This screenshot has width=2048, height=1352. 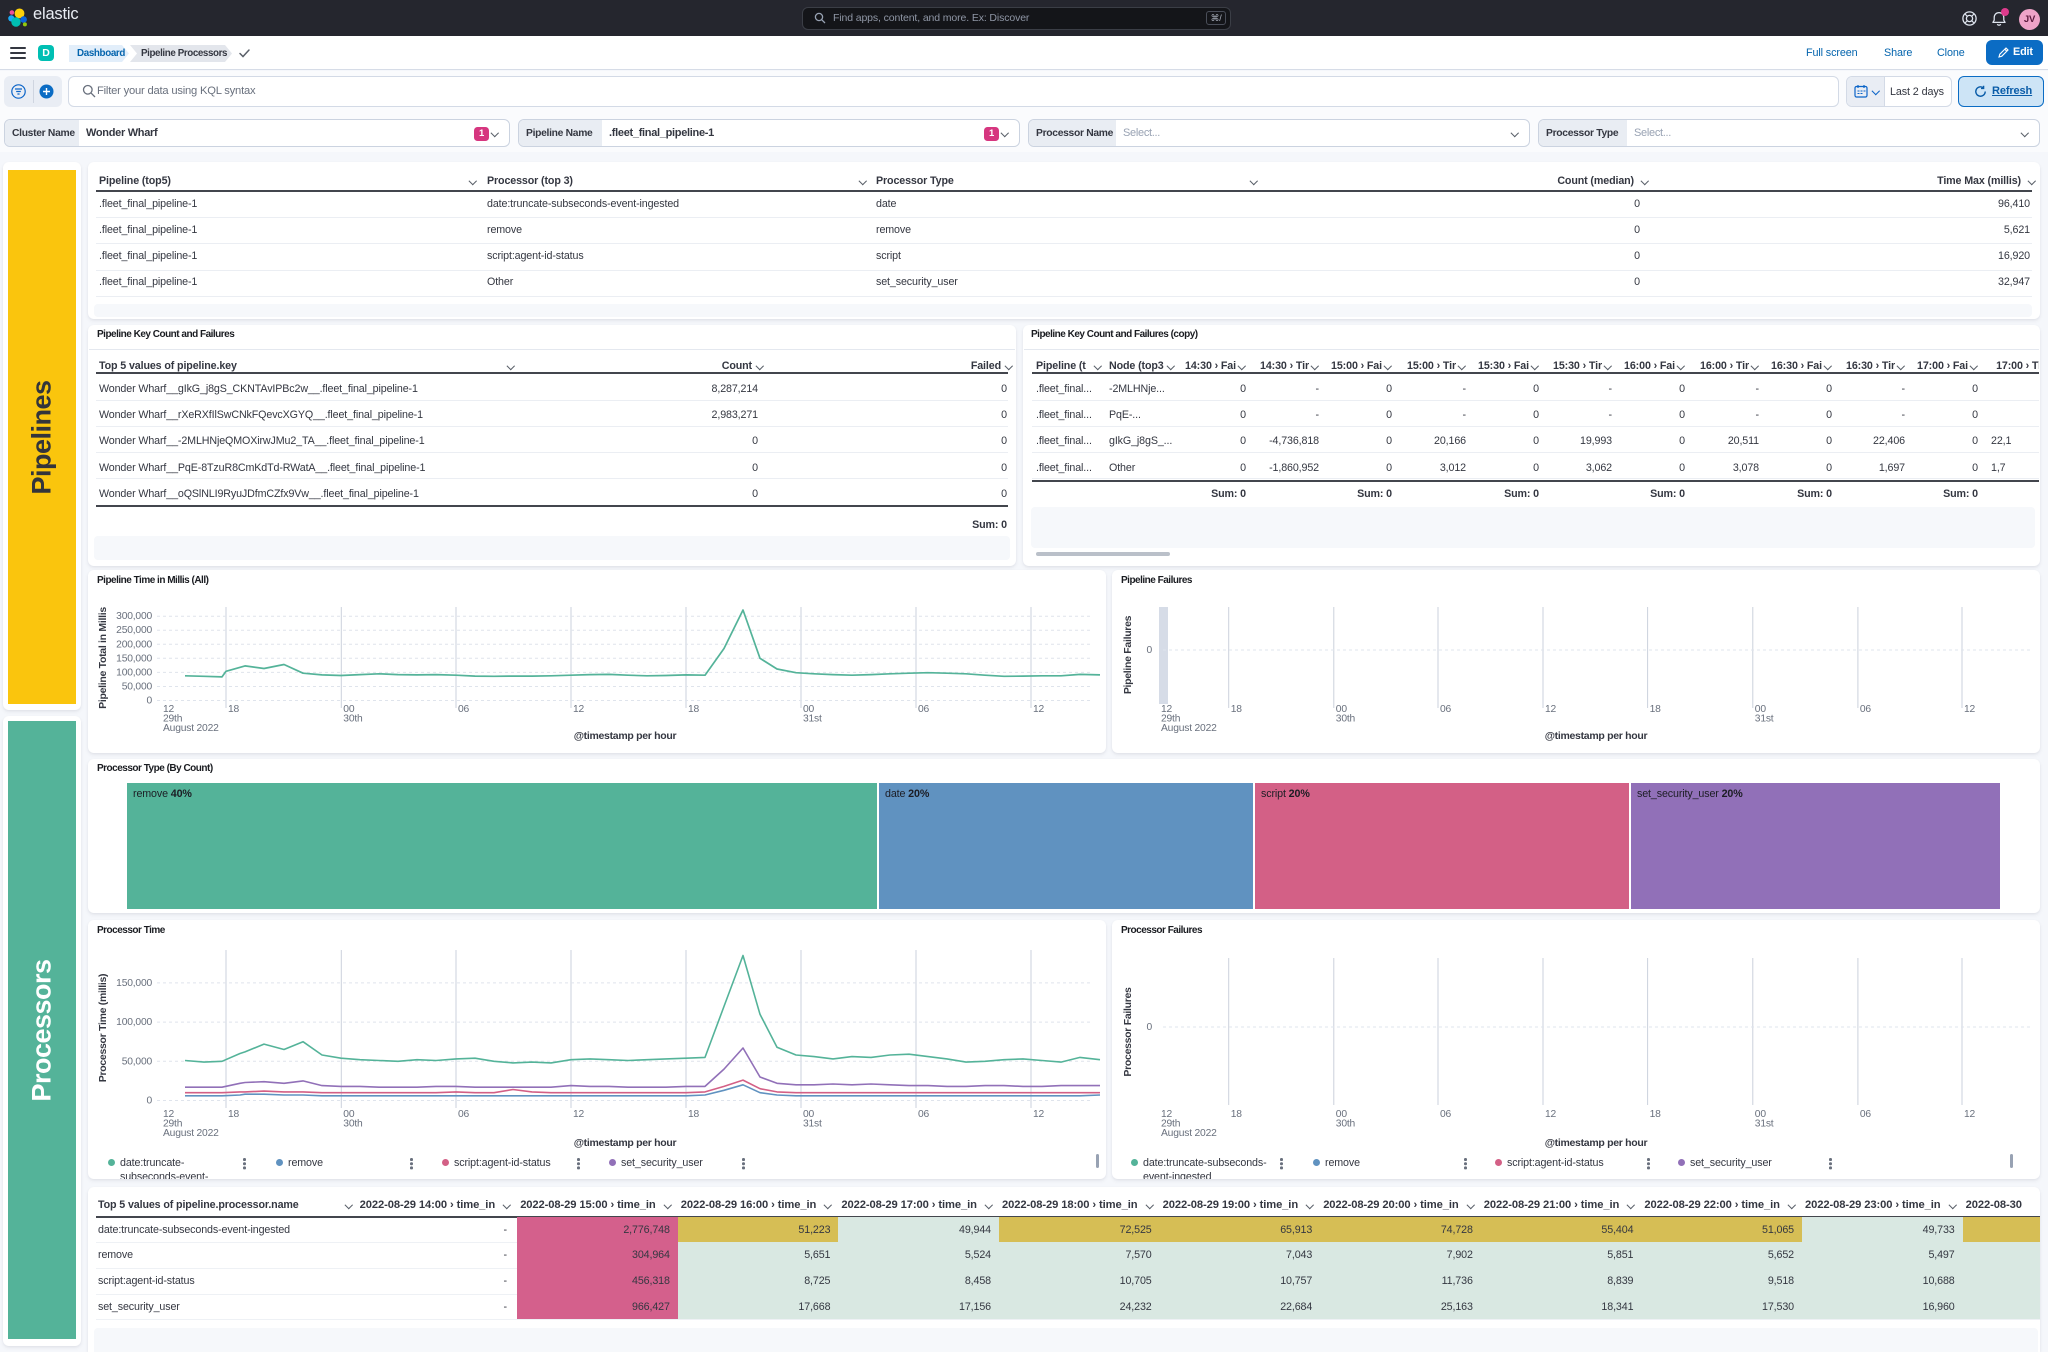 What do you see at coordinates (134, 630) in the screenshot?
I see `svg-text: 250,000` at bounding box center [134, 630].